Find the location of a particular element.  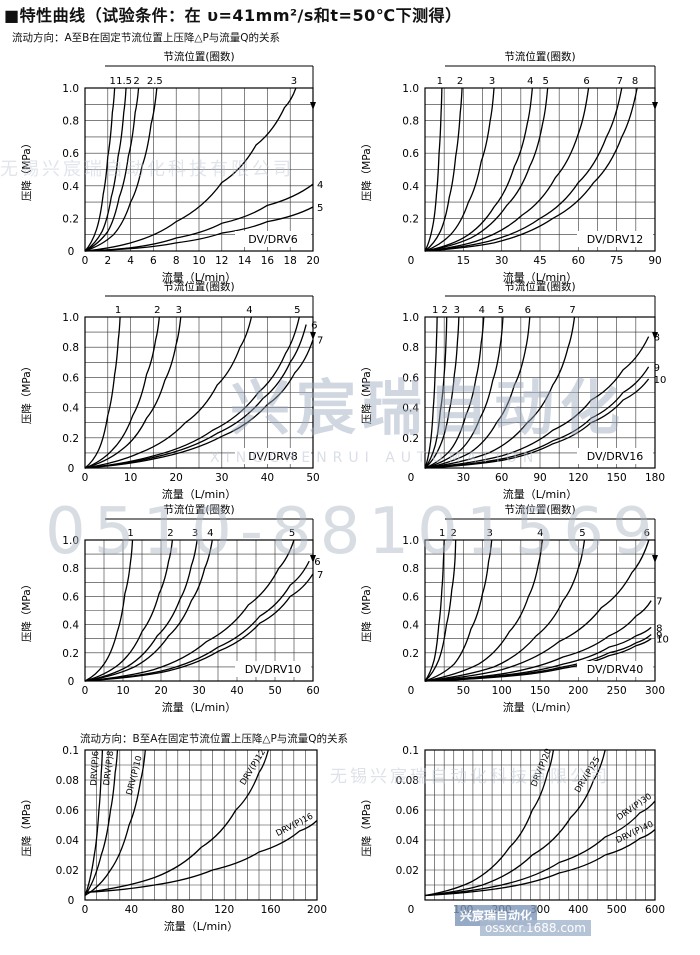

series-label: 2 is located at coordinates (453, 533).